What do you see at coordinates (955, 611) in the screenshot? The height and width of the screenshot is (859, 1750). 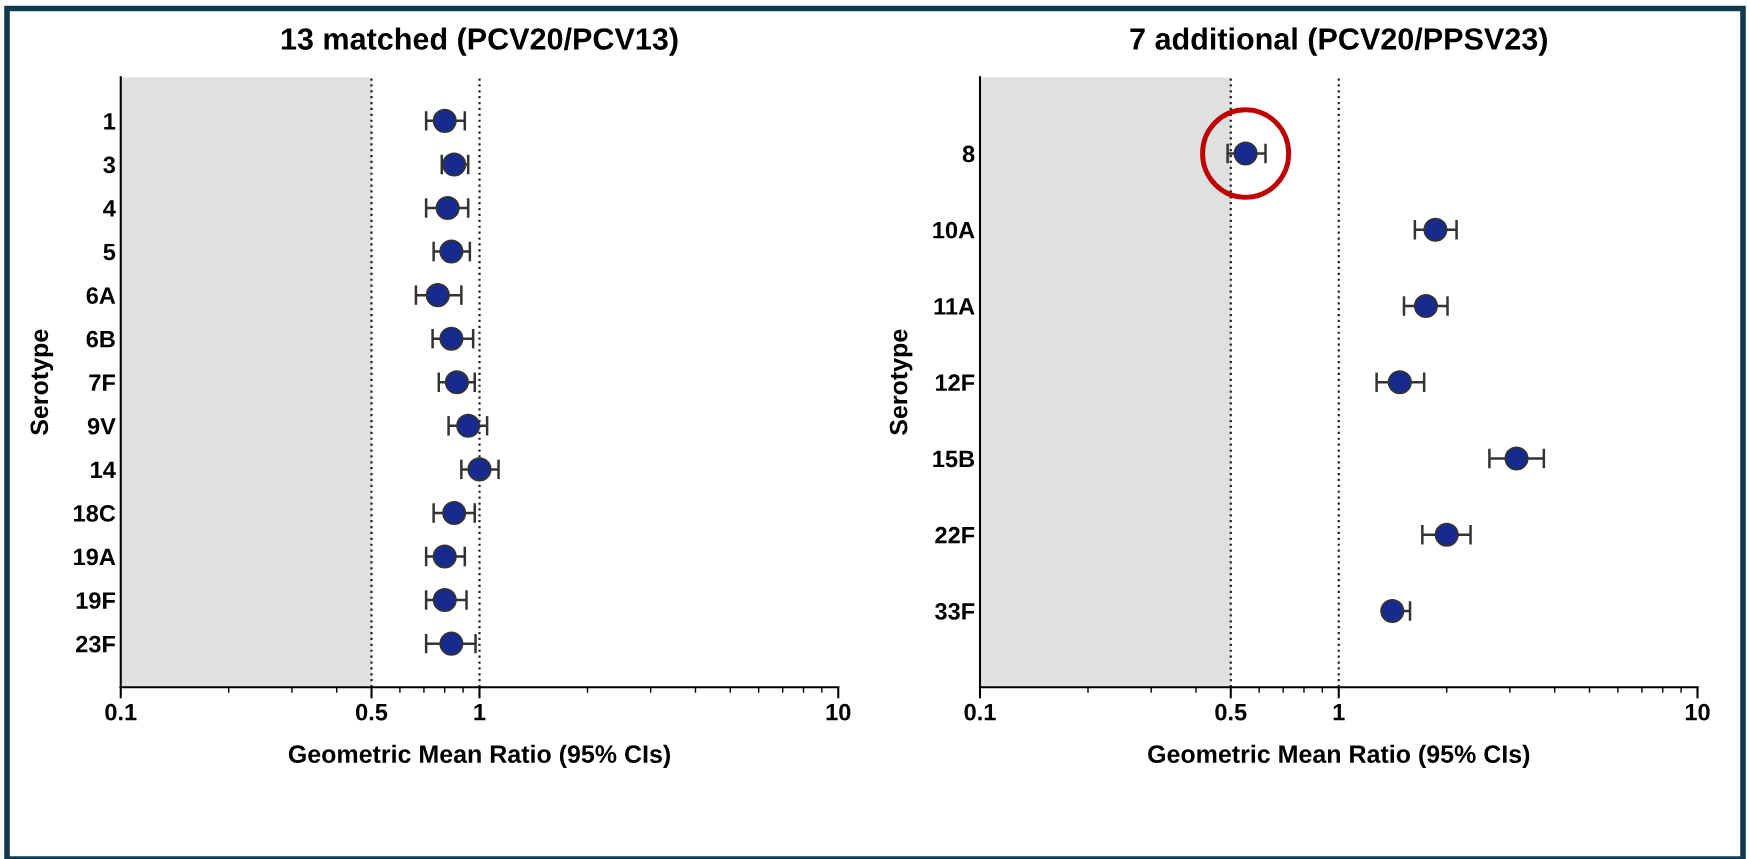 I see `y-tick-label: 33F` at bounding box center [955, 611].